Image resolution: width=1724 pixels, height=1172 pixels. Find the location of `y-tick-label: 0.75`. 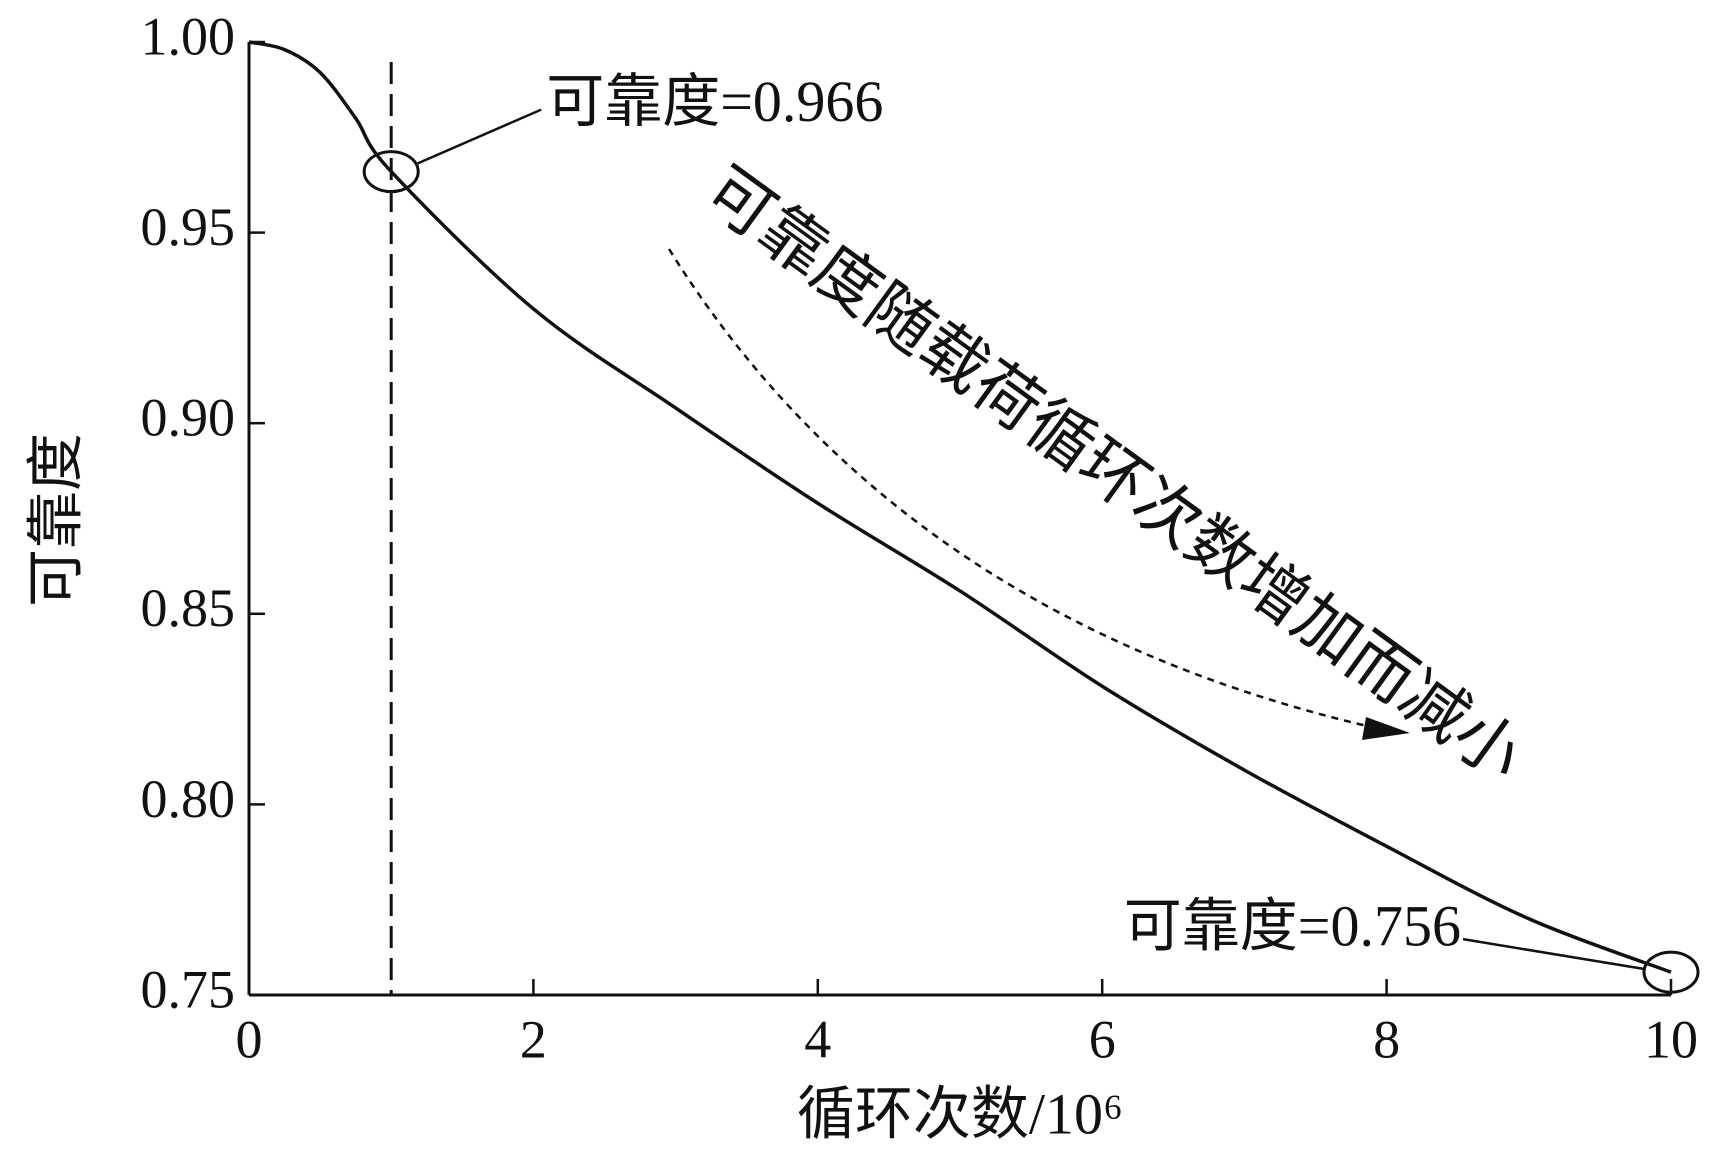

y-tick-label: 0.75 is located at coordinates (188, 989).